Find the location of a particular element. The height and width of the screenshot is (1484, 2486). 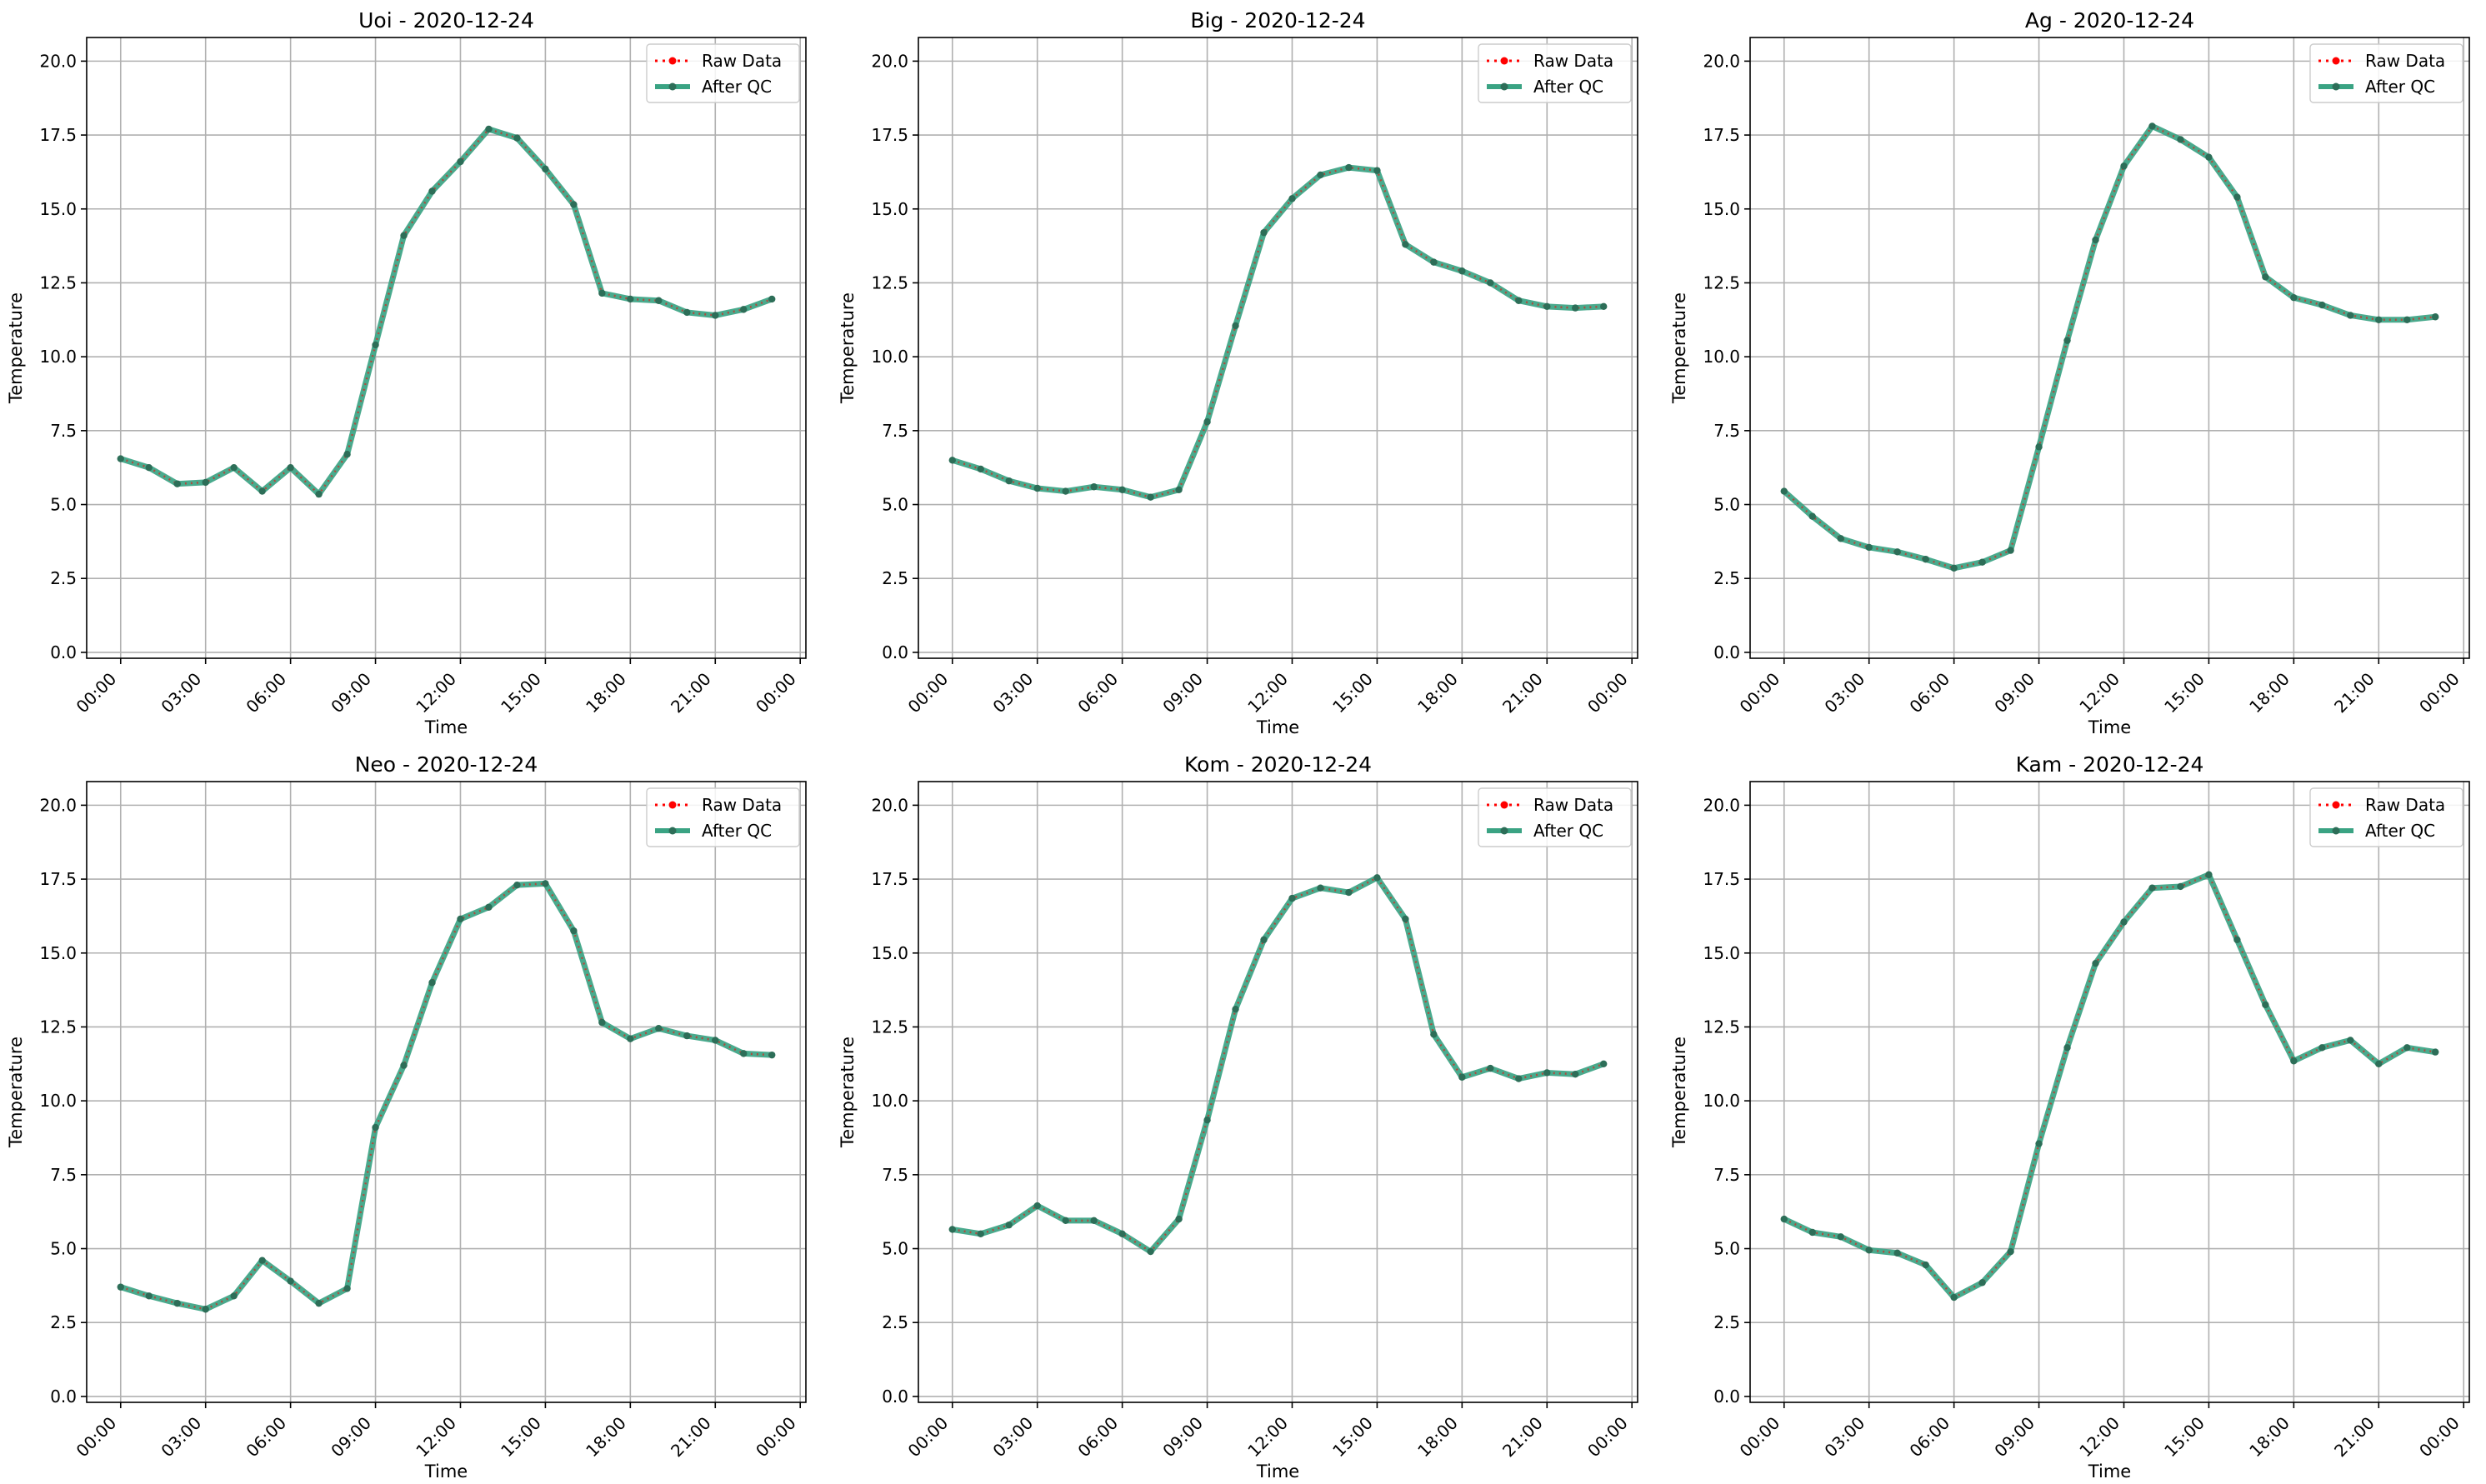

series-line-raw-data is located at coordinates (1278, 1064).